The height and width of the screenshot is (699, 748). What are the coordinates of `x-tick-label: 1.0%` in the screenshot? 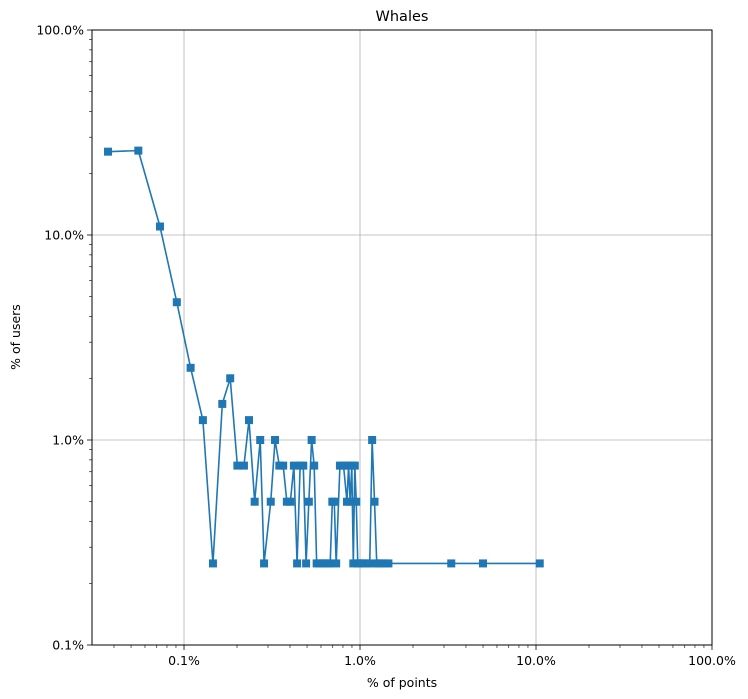 It's located at (360, 660).